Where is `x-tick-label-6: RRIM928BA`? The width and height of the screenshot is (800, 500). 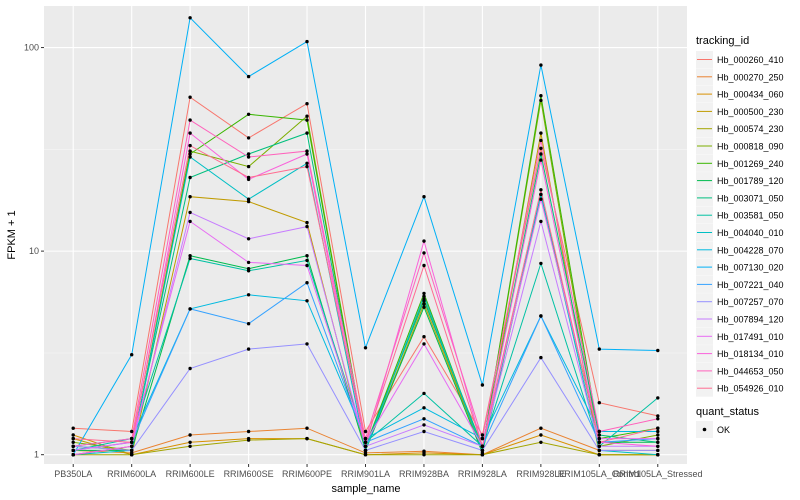
x-tick-label-6: RRIM928BA is located at coordinates (424, 474).